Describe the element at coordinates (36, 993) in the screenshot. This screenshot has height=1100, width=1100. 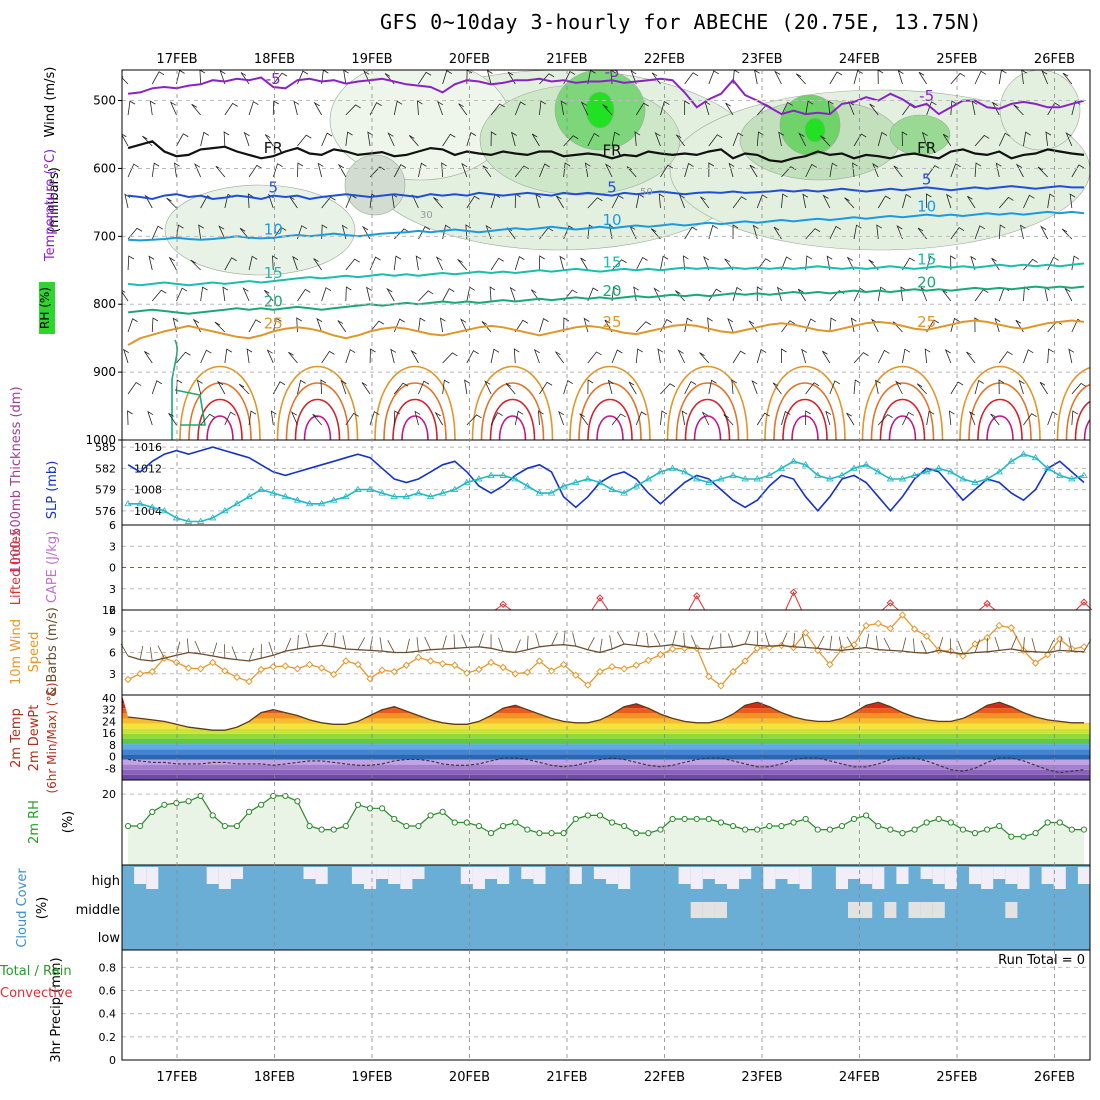
I see `label-convective: Convective` at that location.